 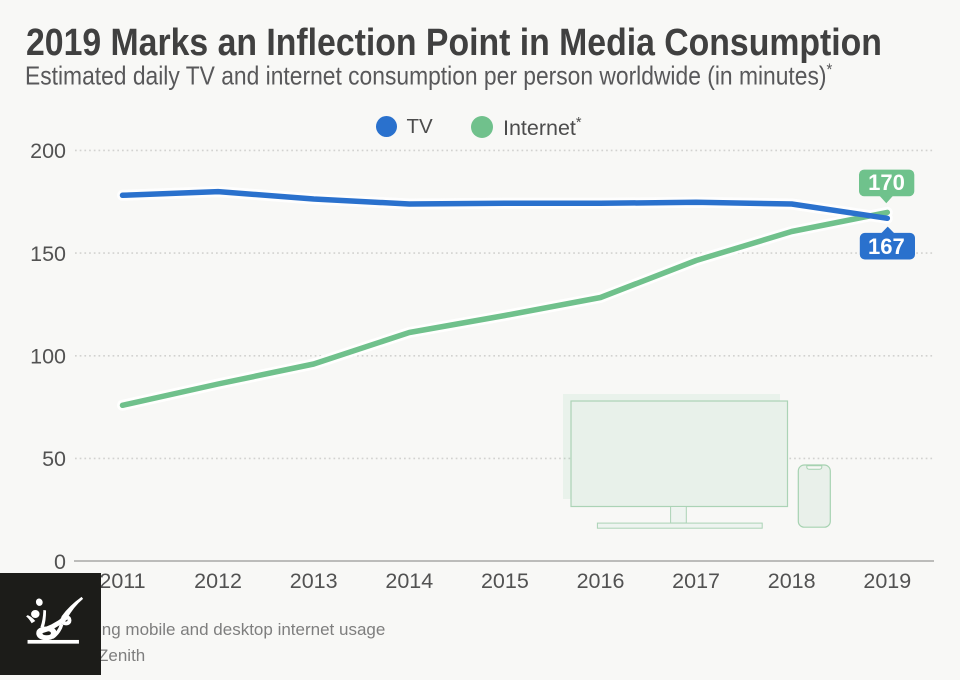 I want to click on svg-text: 2019, so click(x=887, y=581).